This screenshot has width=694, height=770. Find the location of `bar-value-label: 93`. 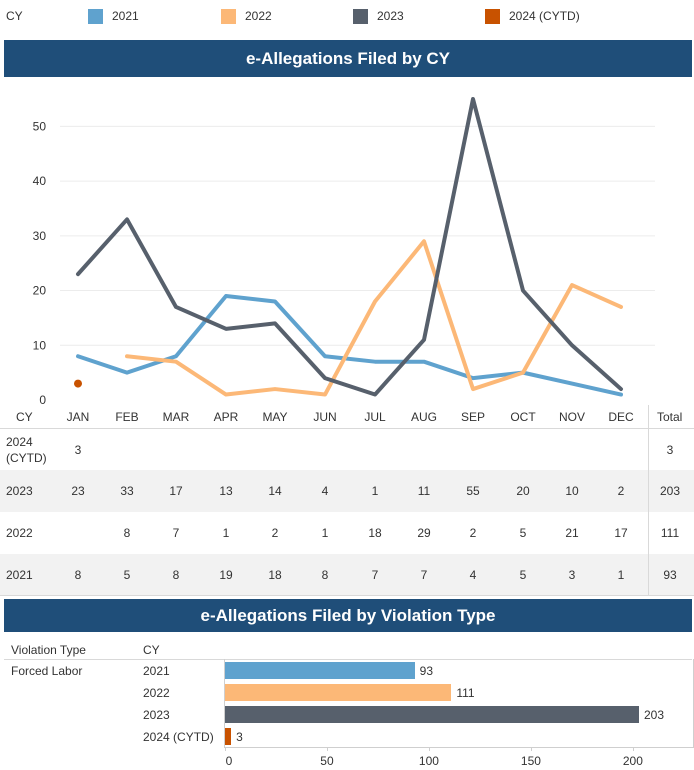

bar-value-label: 93 is located at coordinates (426, 671).